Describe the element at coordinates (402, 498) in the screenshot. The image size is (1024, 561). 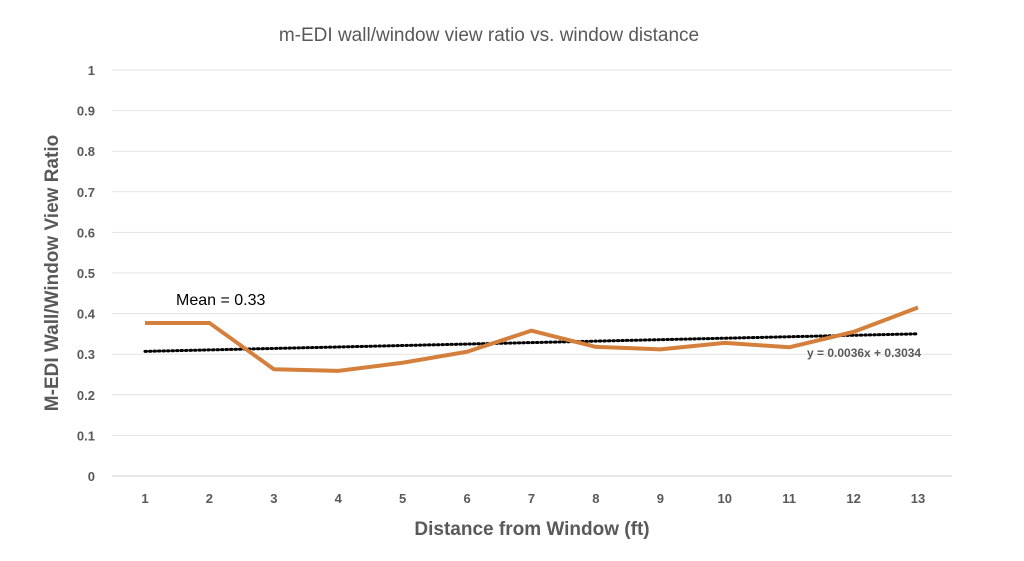
I see `x-tick-label: 5` at that location.